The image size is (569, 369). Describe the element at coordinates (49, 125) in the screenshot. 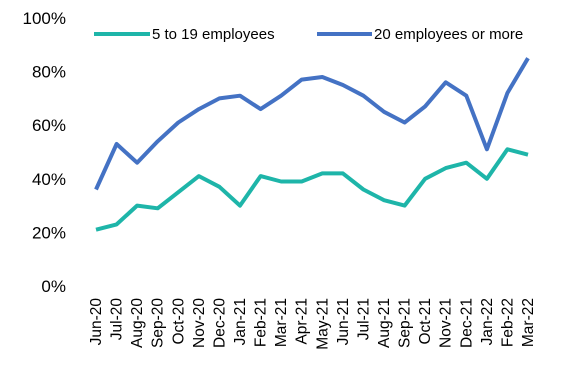

I see `y-tick-label: 60%` at that location.